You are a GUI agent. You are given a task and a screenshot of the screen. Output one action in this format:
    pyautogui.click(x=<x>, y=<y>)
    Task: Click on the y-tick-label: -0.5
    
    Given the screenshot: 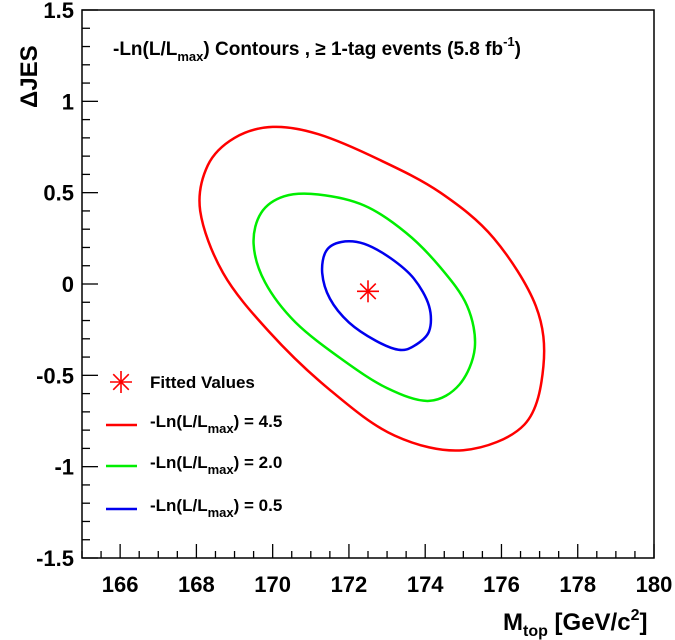 What is the action you would take?
    pyautogui.click(x=55, y=375)
    